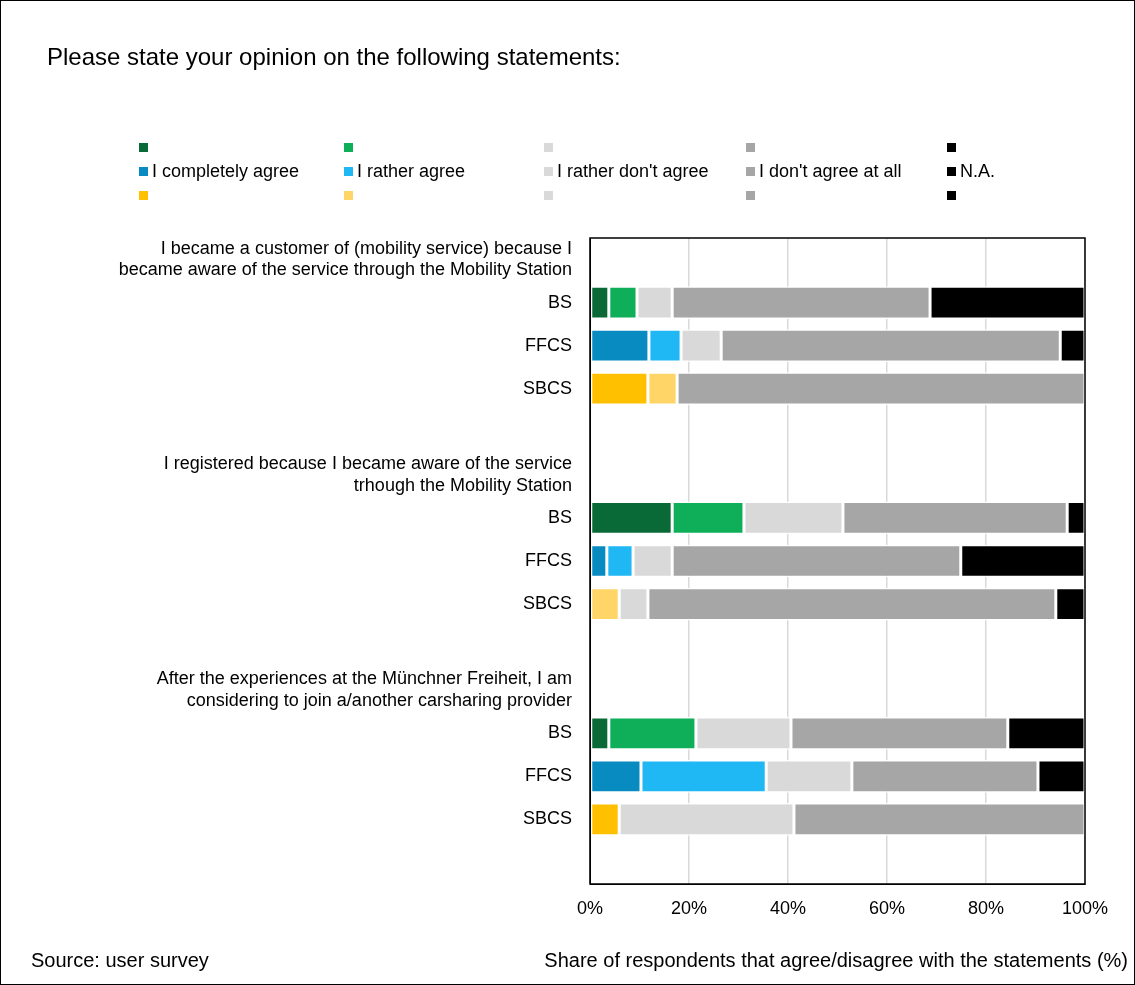 The width and height of the screenshot is (1135, 985). What do you see at coordinates (887, 907) in the screenshot?
I see `x-tick-label: 60%` at bounding box center [887, 907].